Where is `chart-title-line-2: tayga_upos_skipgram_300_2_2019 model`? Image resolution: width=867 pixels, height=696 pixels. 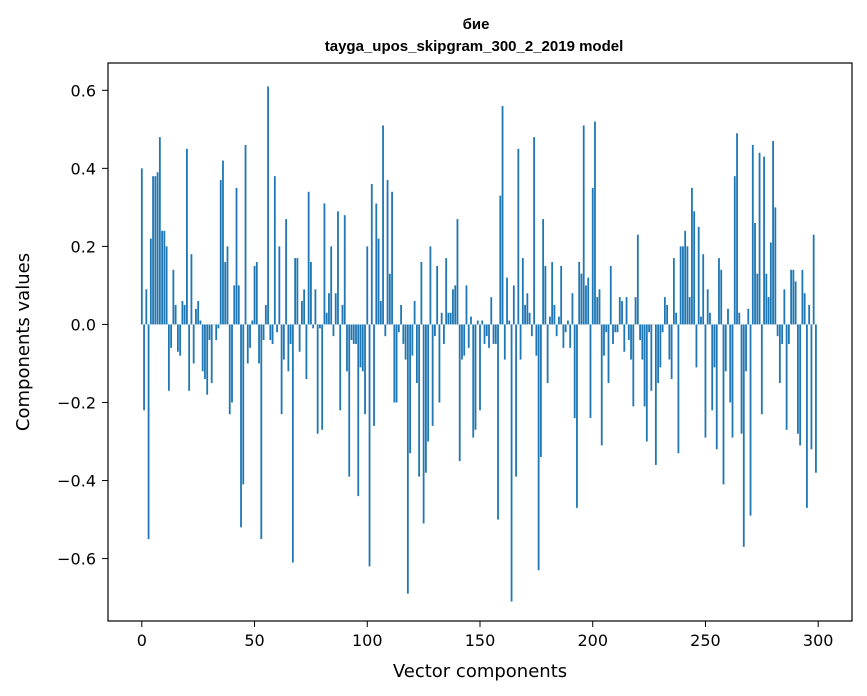 chart-title-line-2: tayga_upos_skipgram_300_2_2019 model is located at coordinates (474, 46).